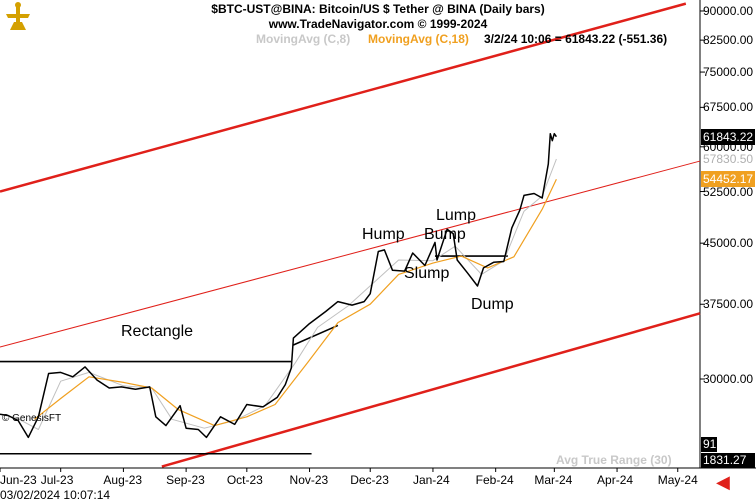 This screenshot has height=504, width=756. Describe the element at coordinates (309, 480) in the screenshot. I see `time-tick-label: Nov-23` at that location.